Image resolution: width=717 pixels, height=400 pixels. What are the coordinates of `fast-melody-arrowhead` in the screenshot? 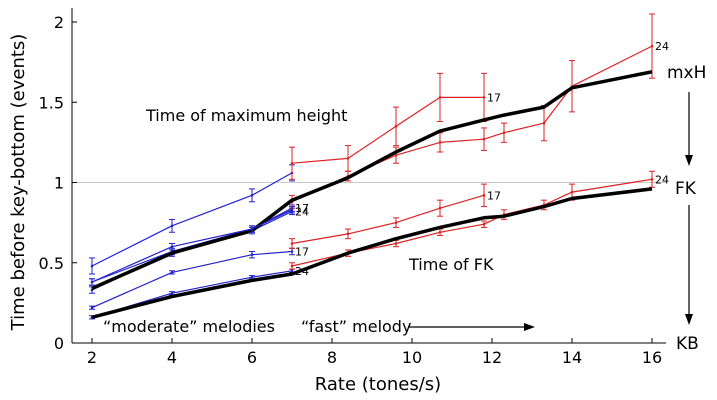 It's located at (529, 327).